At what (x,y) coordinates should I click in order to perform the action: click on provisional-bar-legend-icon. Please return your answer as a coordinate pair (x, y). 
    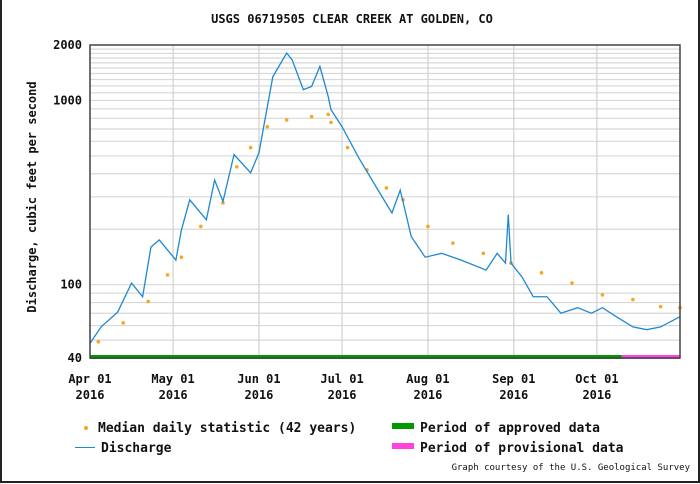
    Looking at the image, I should click on (403, 446).